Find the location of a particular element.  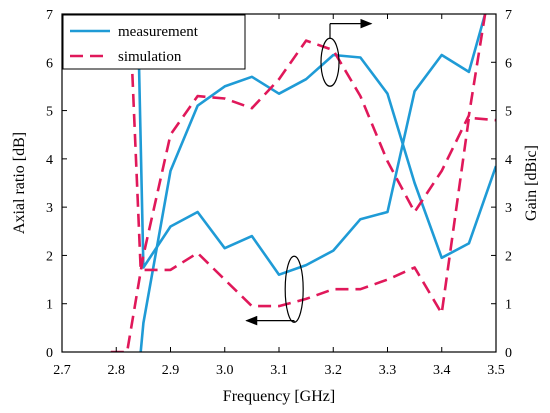

x-tick-label: 2.7 is located at coordinates (62, 370).